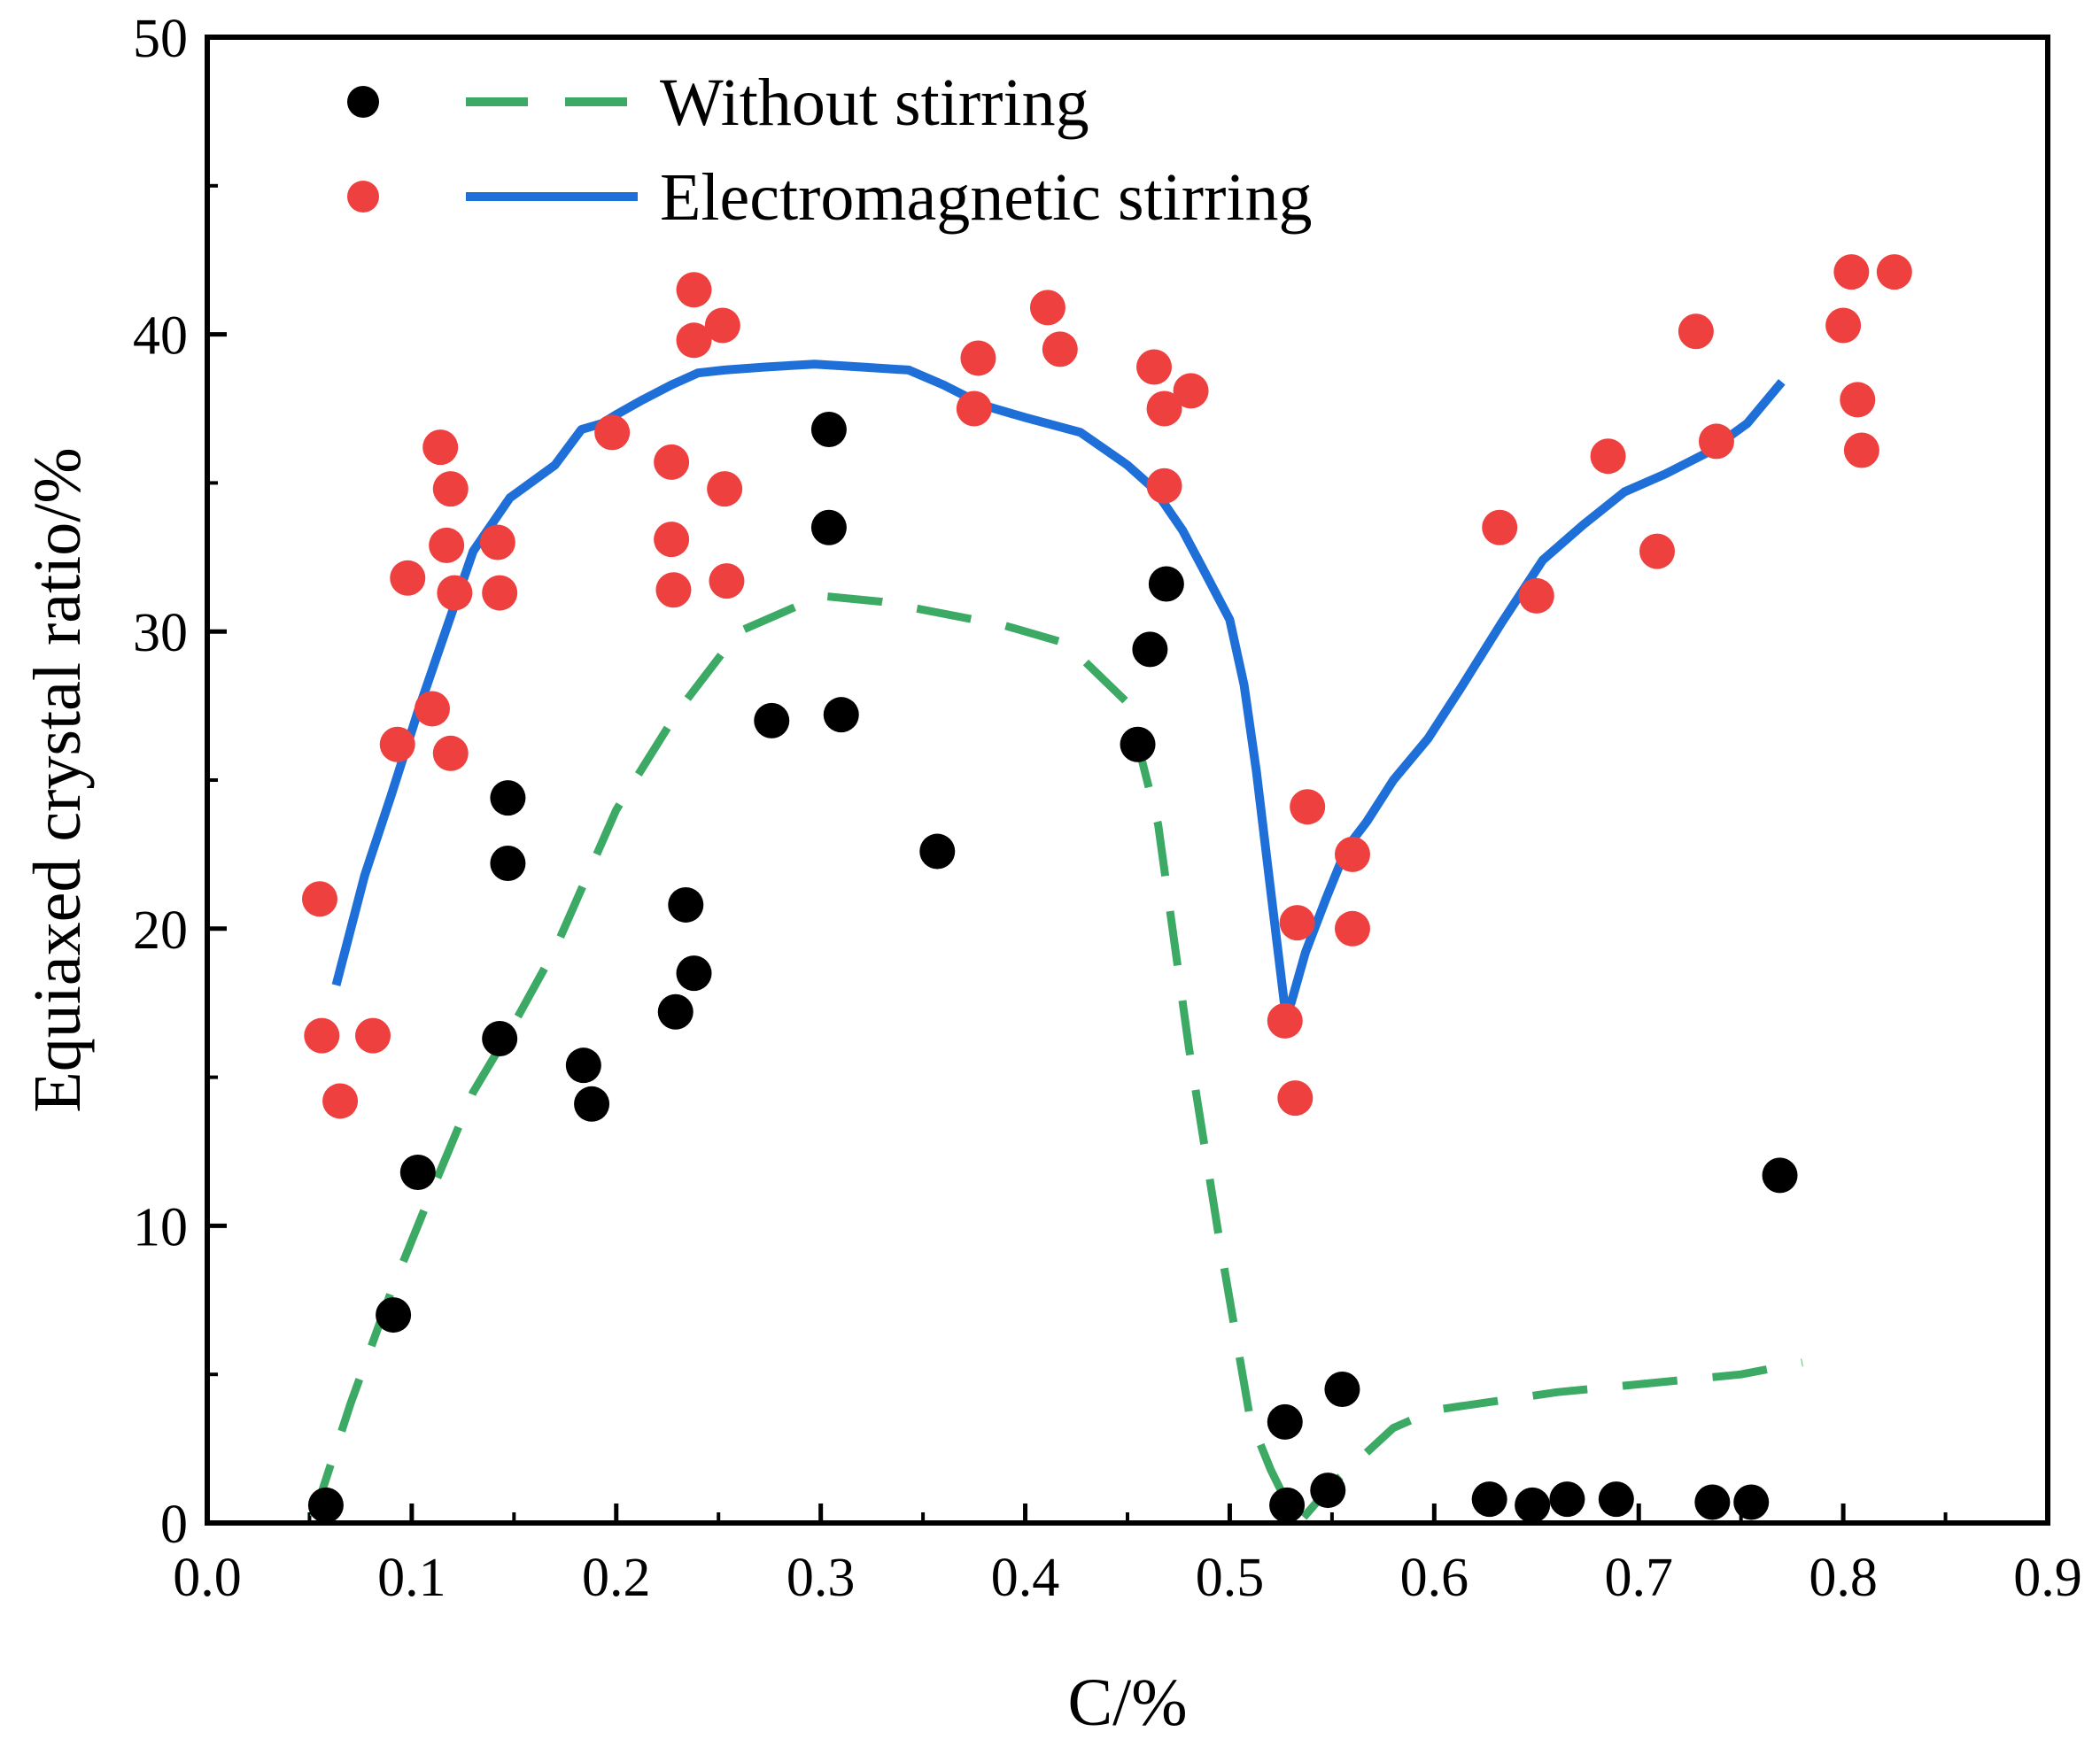  I want to click on y-axis-ticks, so click(217, 780).